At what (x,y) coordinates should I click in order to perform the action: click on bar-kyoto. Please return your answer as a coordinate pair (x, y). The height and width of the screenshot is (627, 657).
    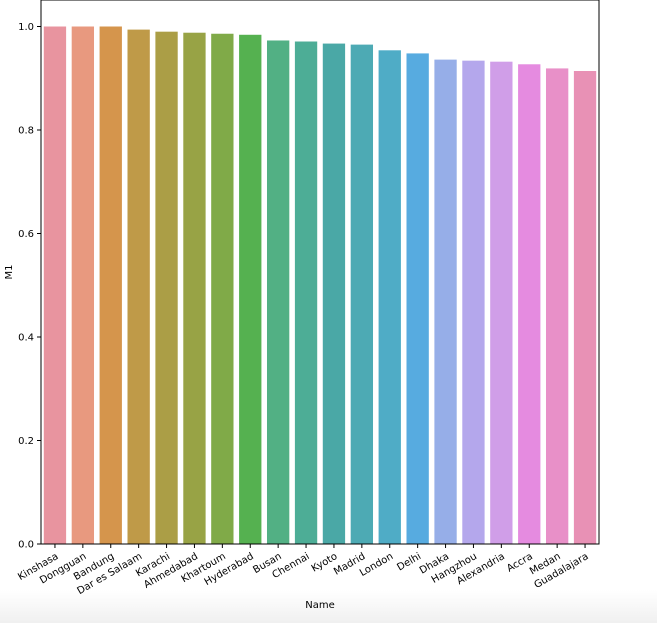
    Looking at the image, I should click on (334, 293).